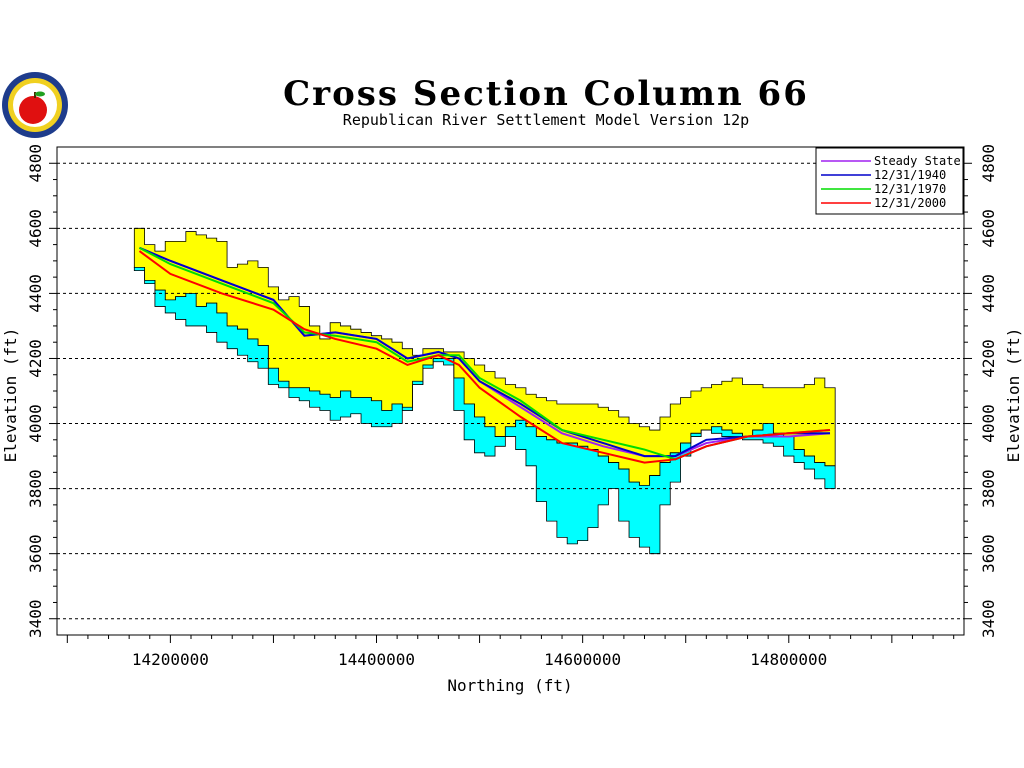 Image resolution: width=1024 pixels, height=768 pixels. Describe the element at coordinates (788, 659) in the screenshot. I see `x-tick-label: 14800000` at that location.